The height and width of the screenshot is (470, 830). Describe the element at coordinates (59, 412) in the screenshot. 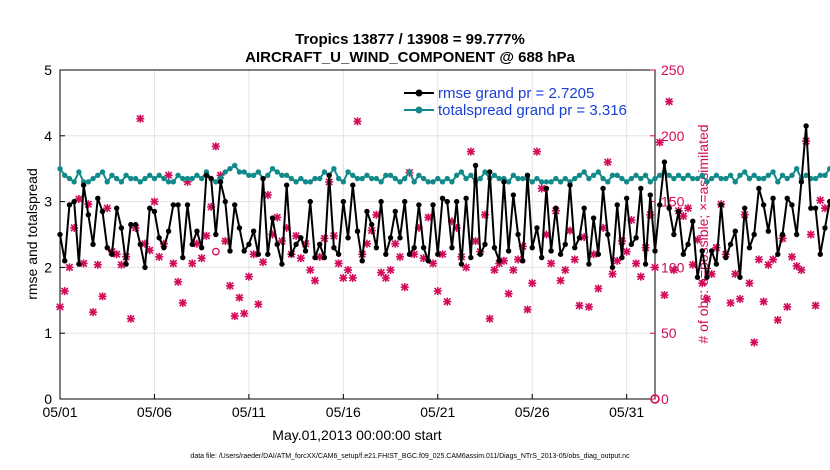

I see `x-tick-label-0: 05/01` at that location.